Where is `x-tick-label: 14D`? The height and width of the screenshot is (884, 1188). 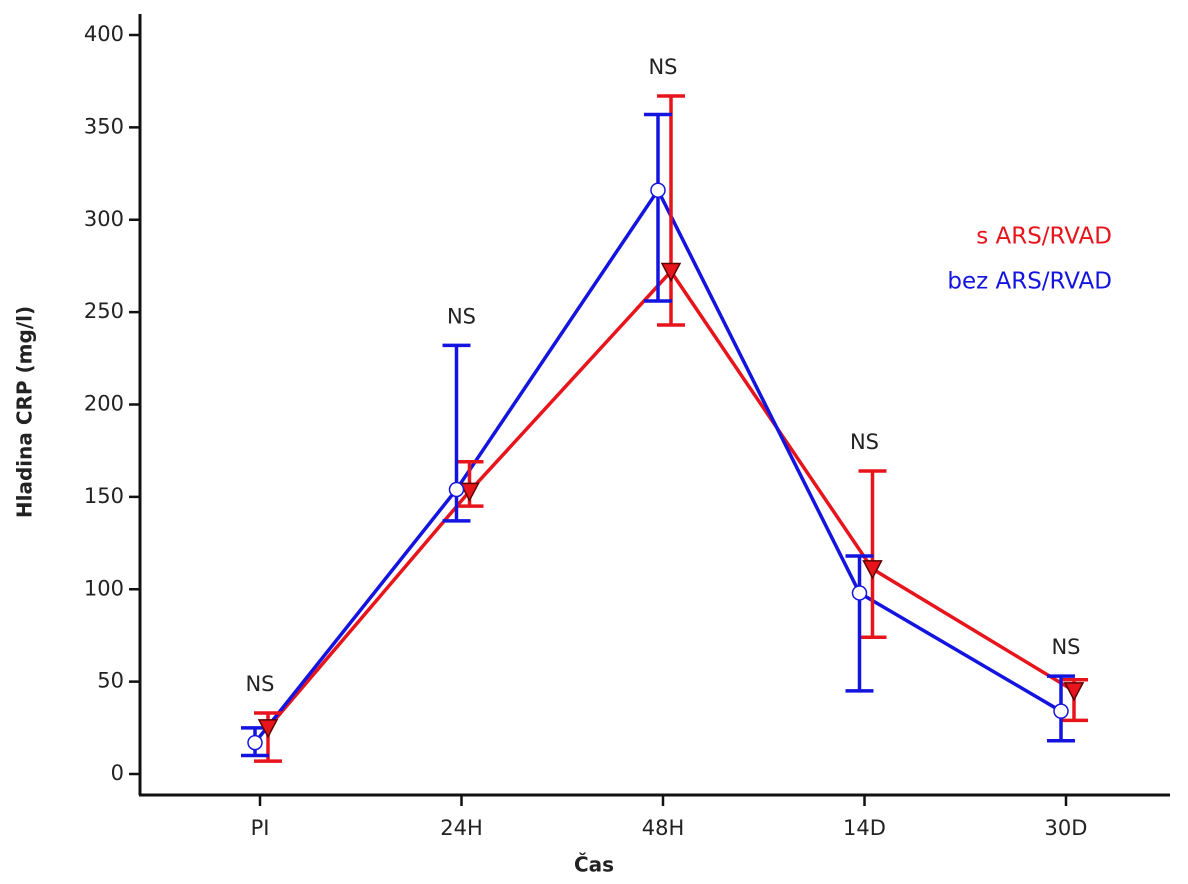
x-tick-label: 14D is located at coordinates (864, 828).